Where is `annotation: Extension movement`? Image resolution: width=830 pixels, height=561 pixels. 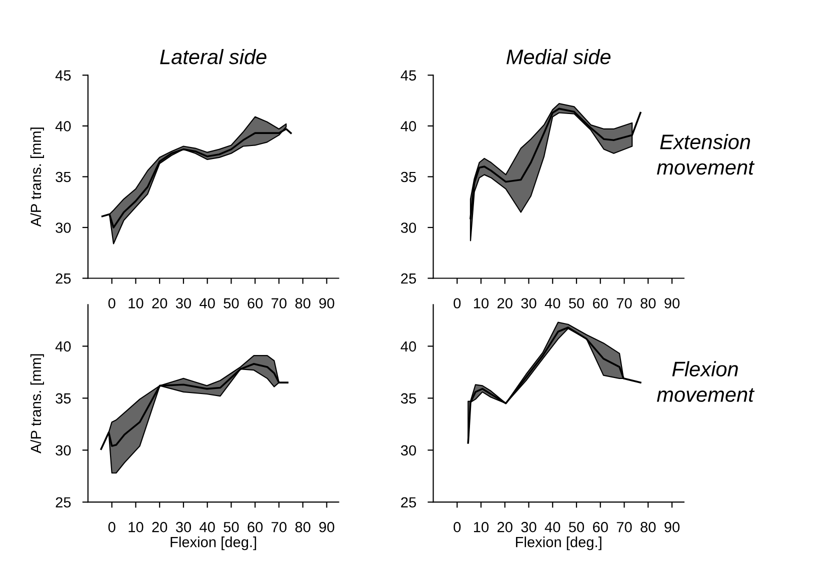 annotation: Extension movement is located at coordinates (705, 154).